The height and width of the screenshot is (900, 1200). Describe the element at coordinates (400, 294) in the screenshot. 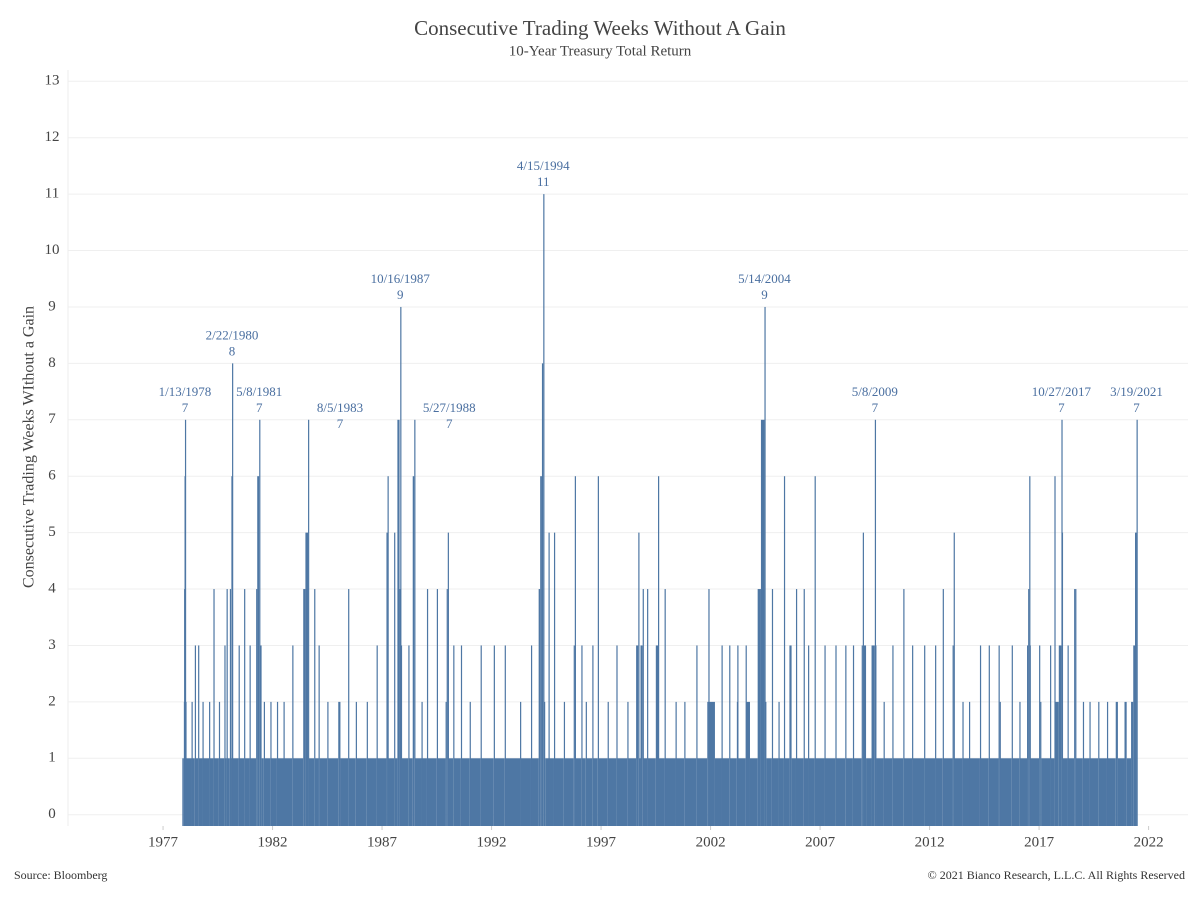

I see `annotation-value: 9` at that location.